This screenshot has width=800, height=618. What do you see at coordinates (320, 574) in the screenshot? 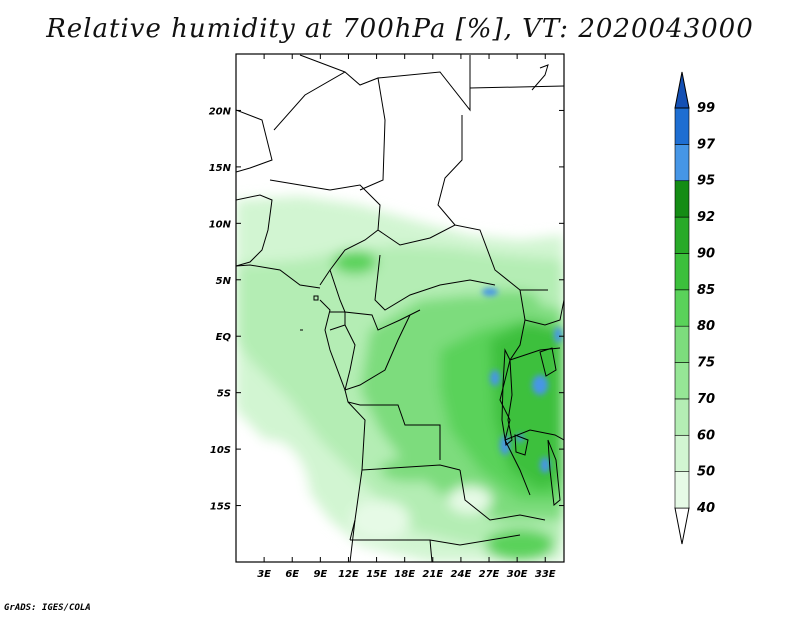
I see `lon-tick-label: 9E` at bounding box center [320, 574].